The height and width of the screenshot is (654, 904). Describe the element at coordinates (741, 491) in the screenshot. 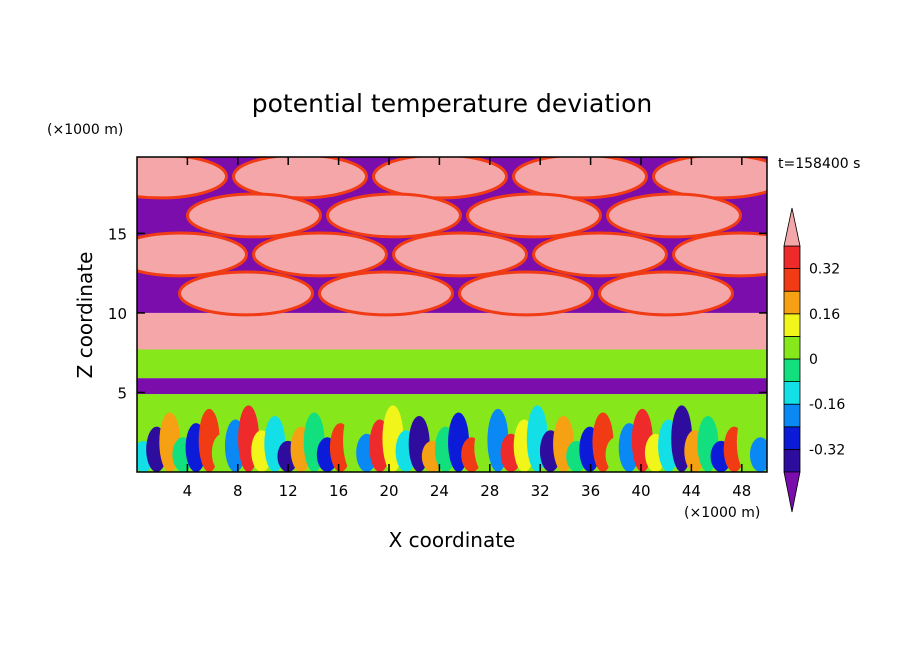

I see `x-tick-label: 48` at that location.